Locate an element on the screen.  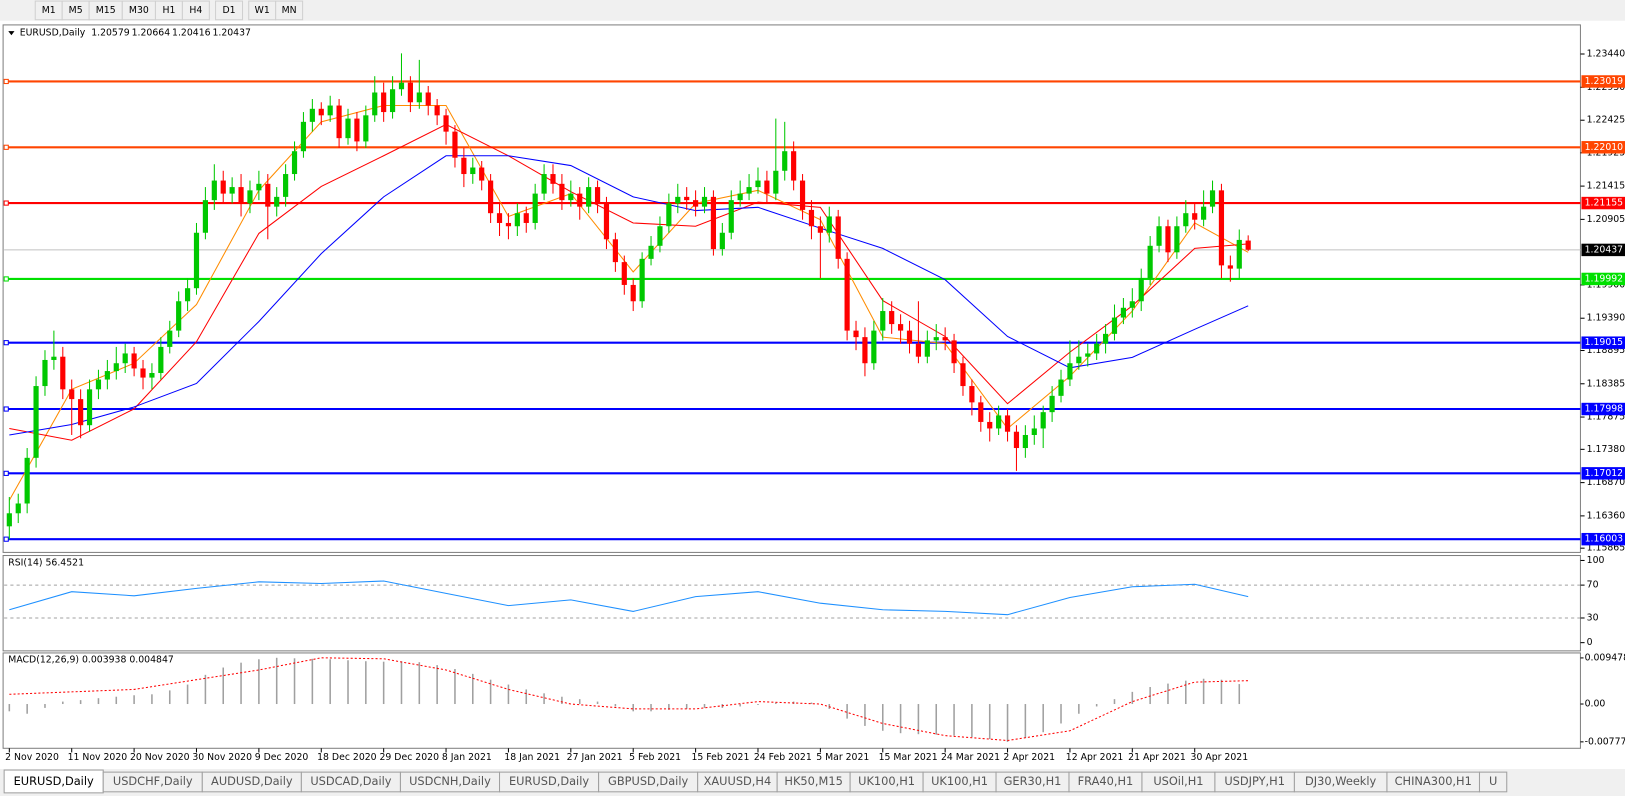
rsi-line is located at coordinates (629, 598).